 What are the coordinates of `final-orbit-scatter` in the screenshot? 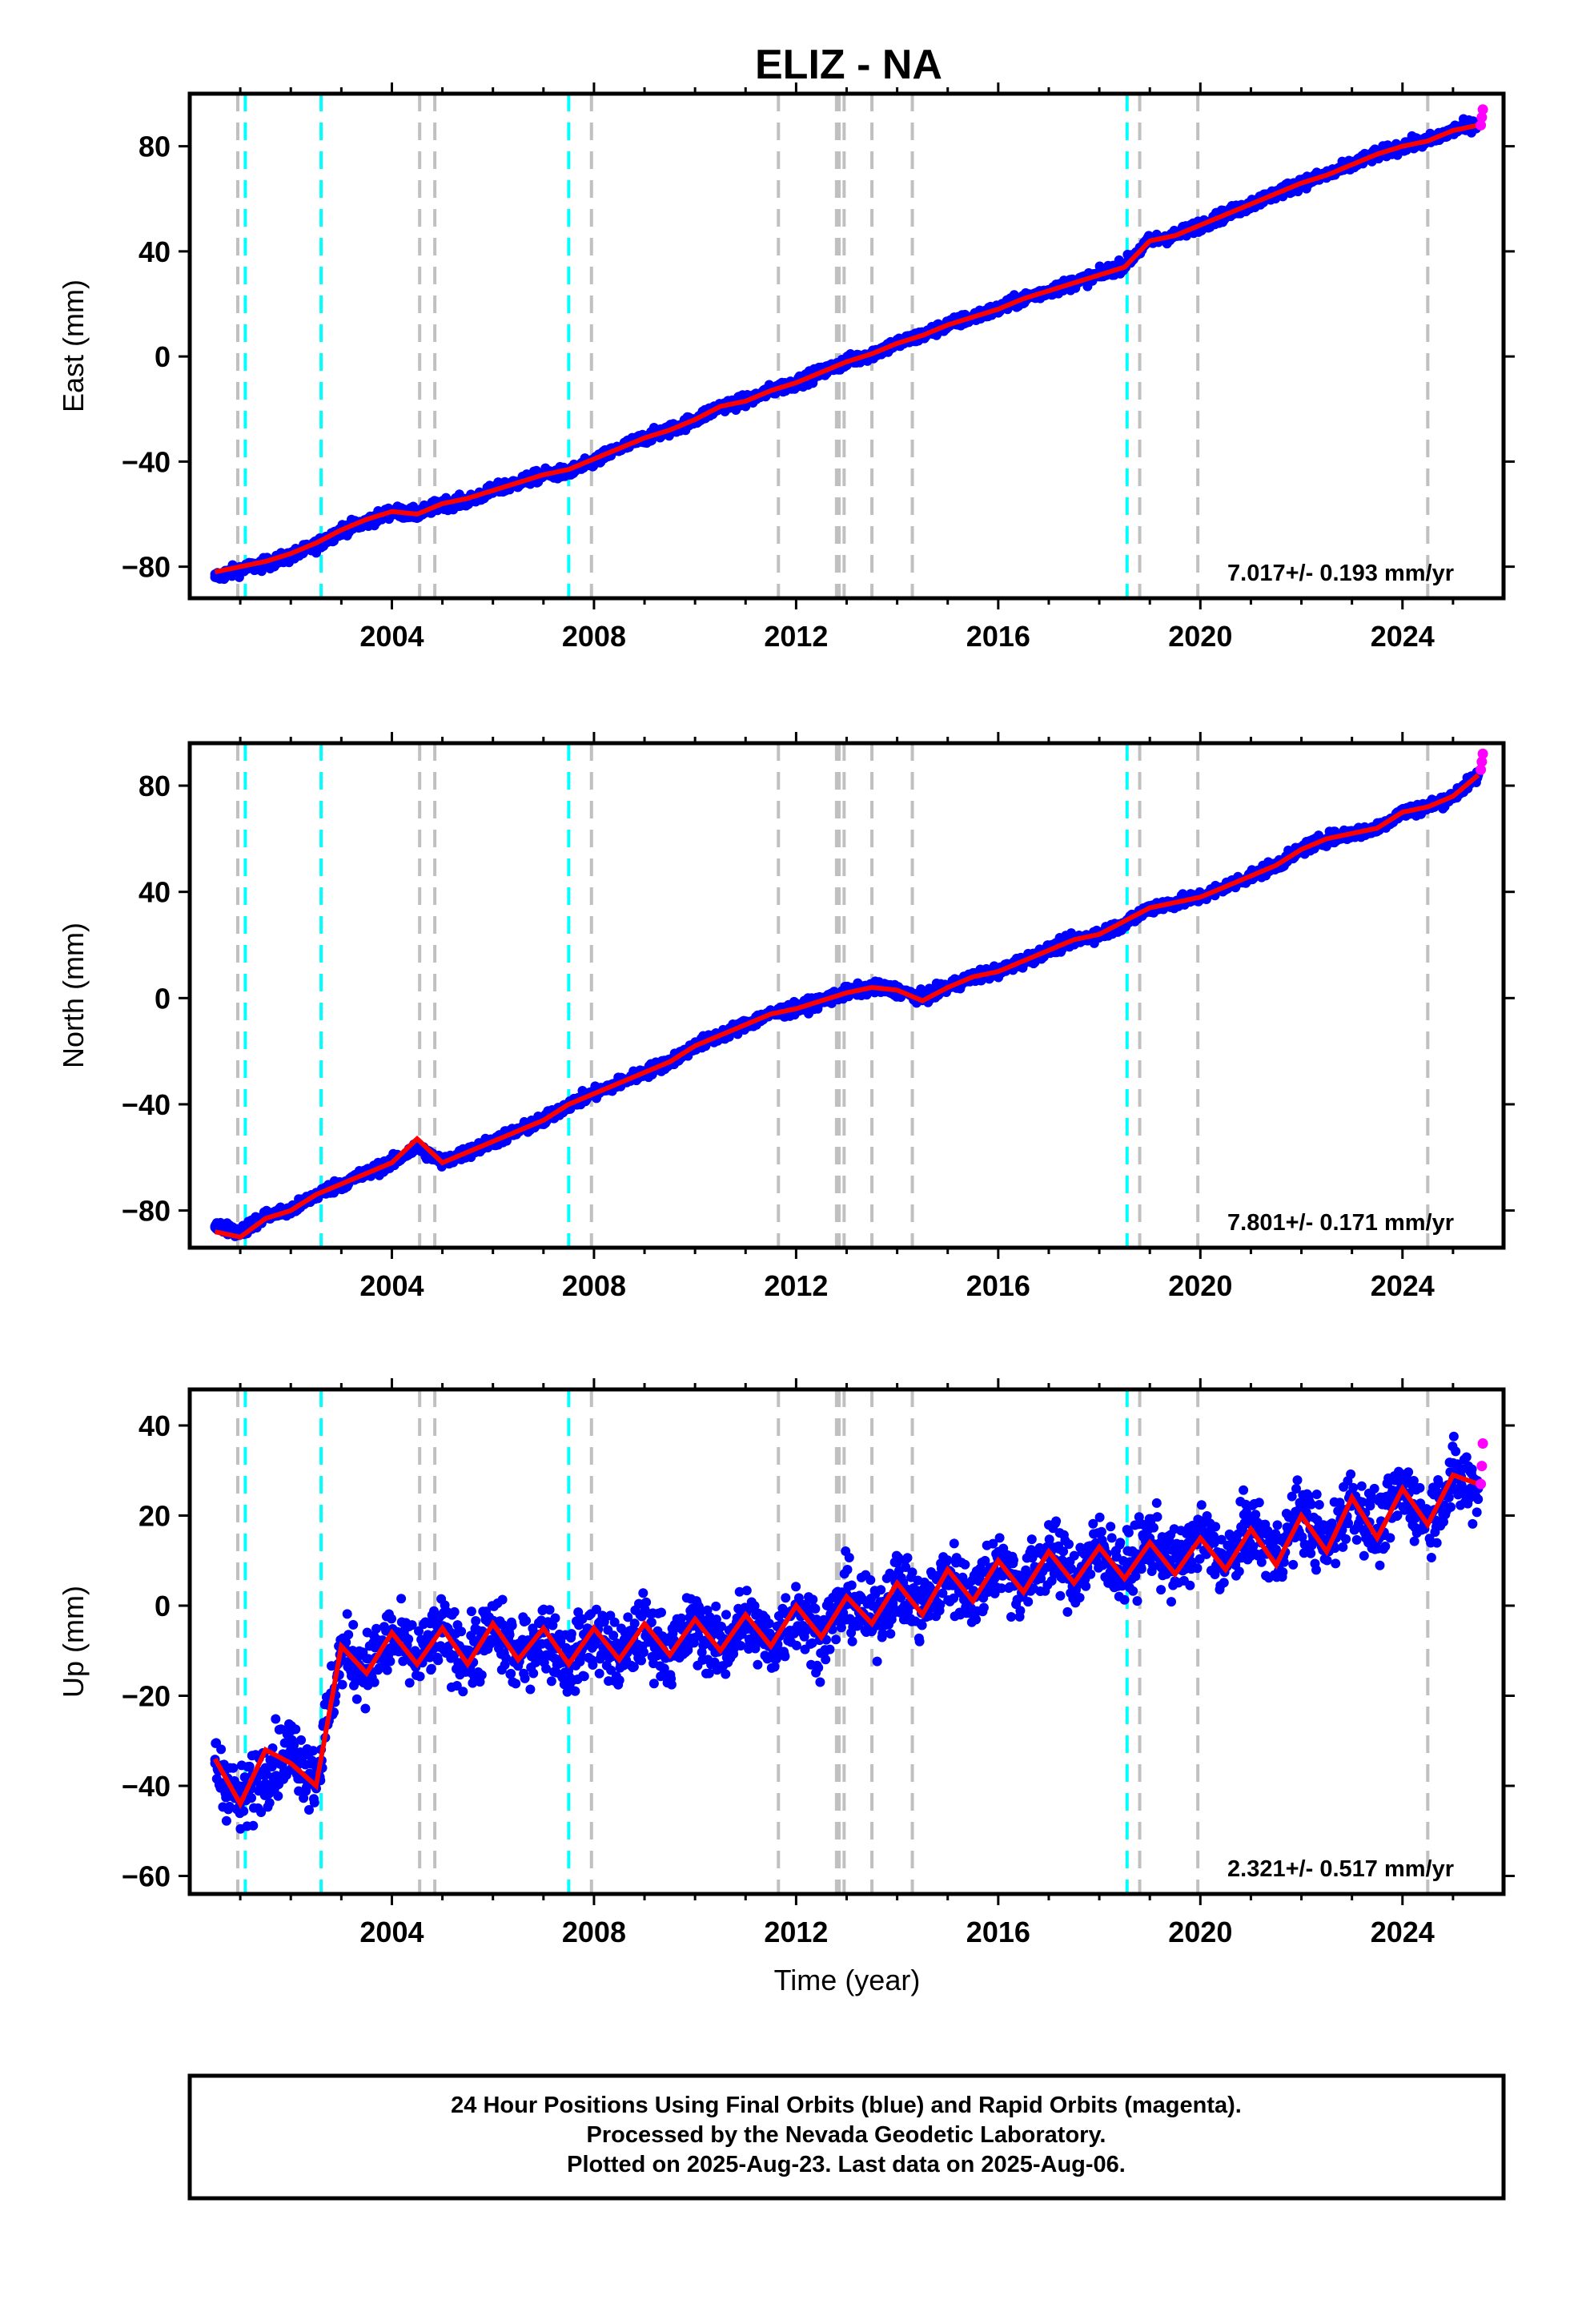 It's located at (847, 1632).